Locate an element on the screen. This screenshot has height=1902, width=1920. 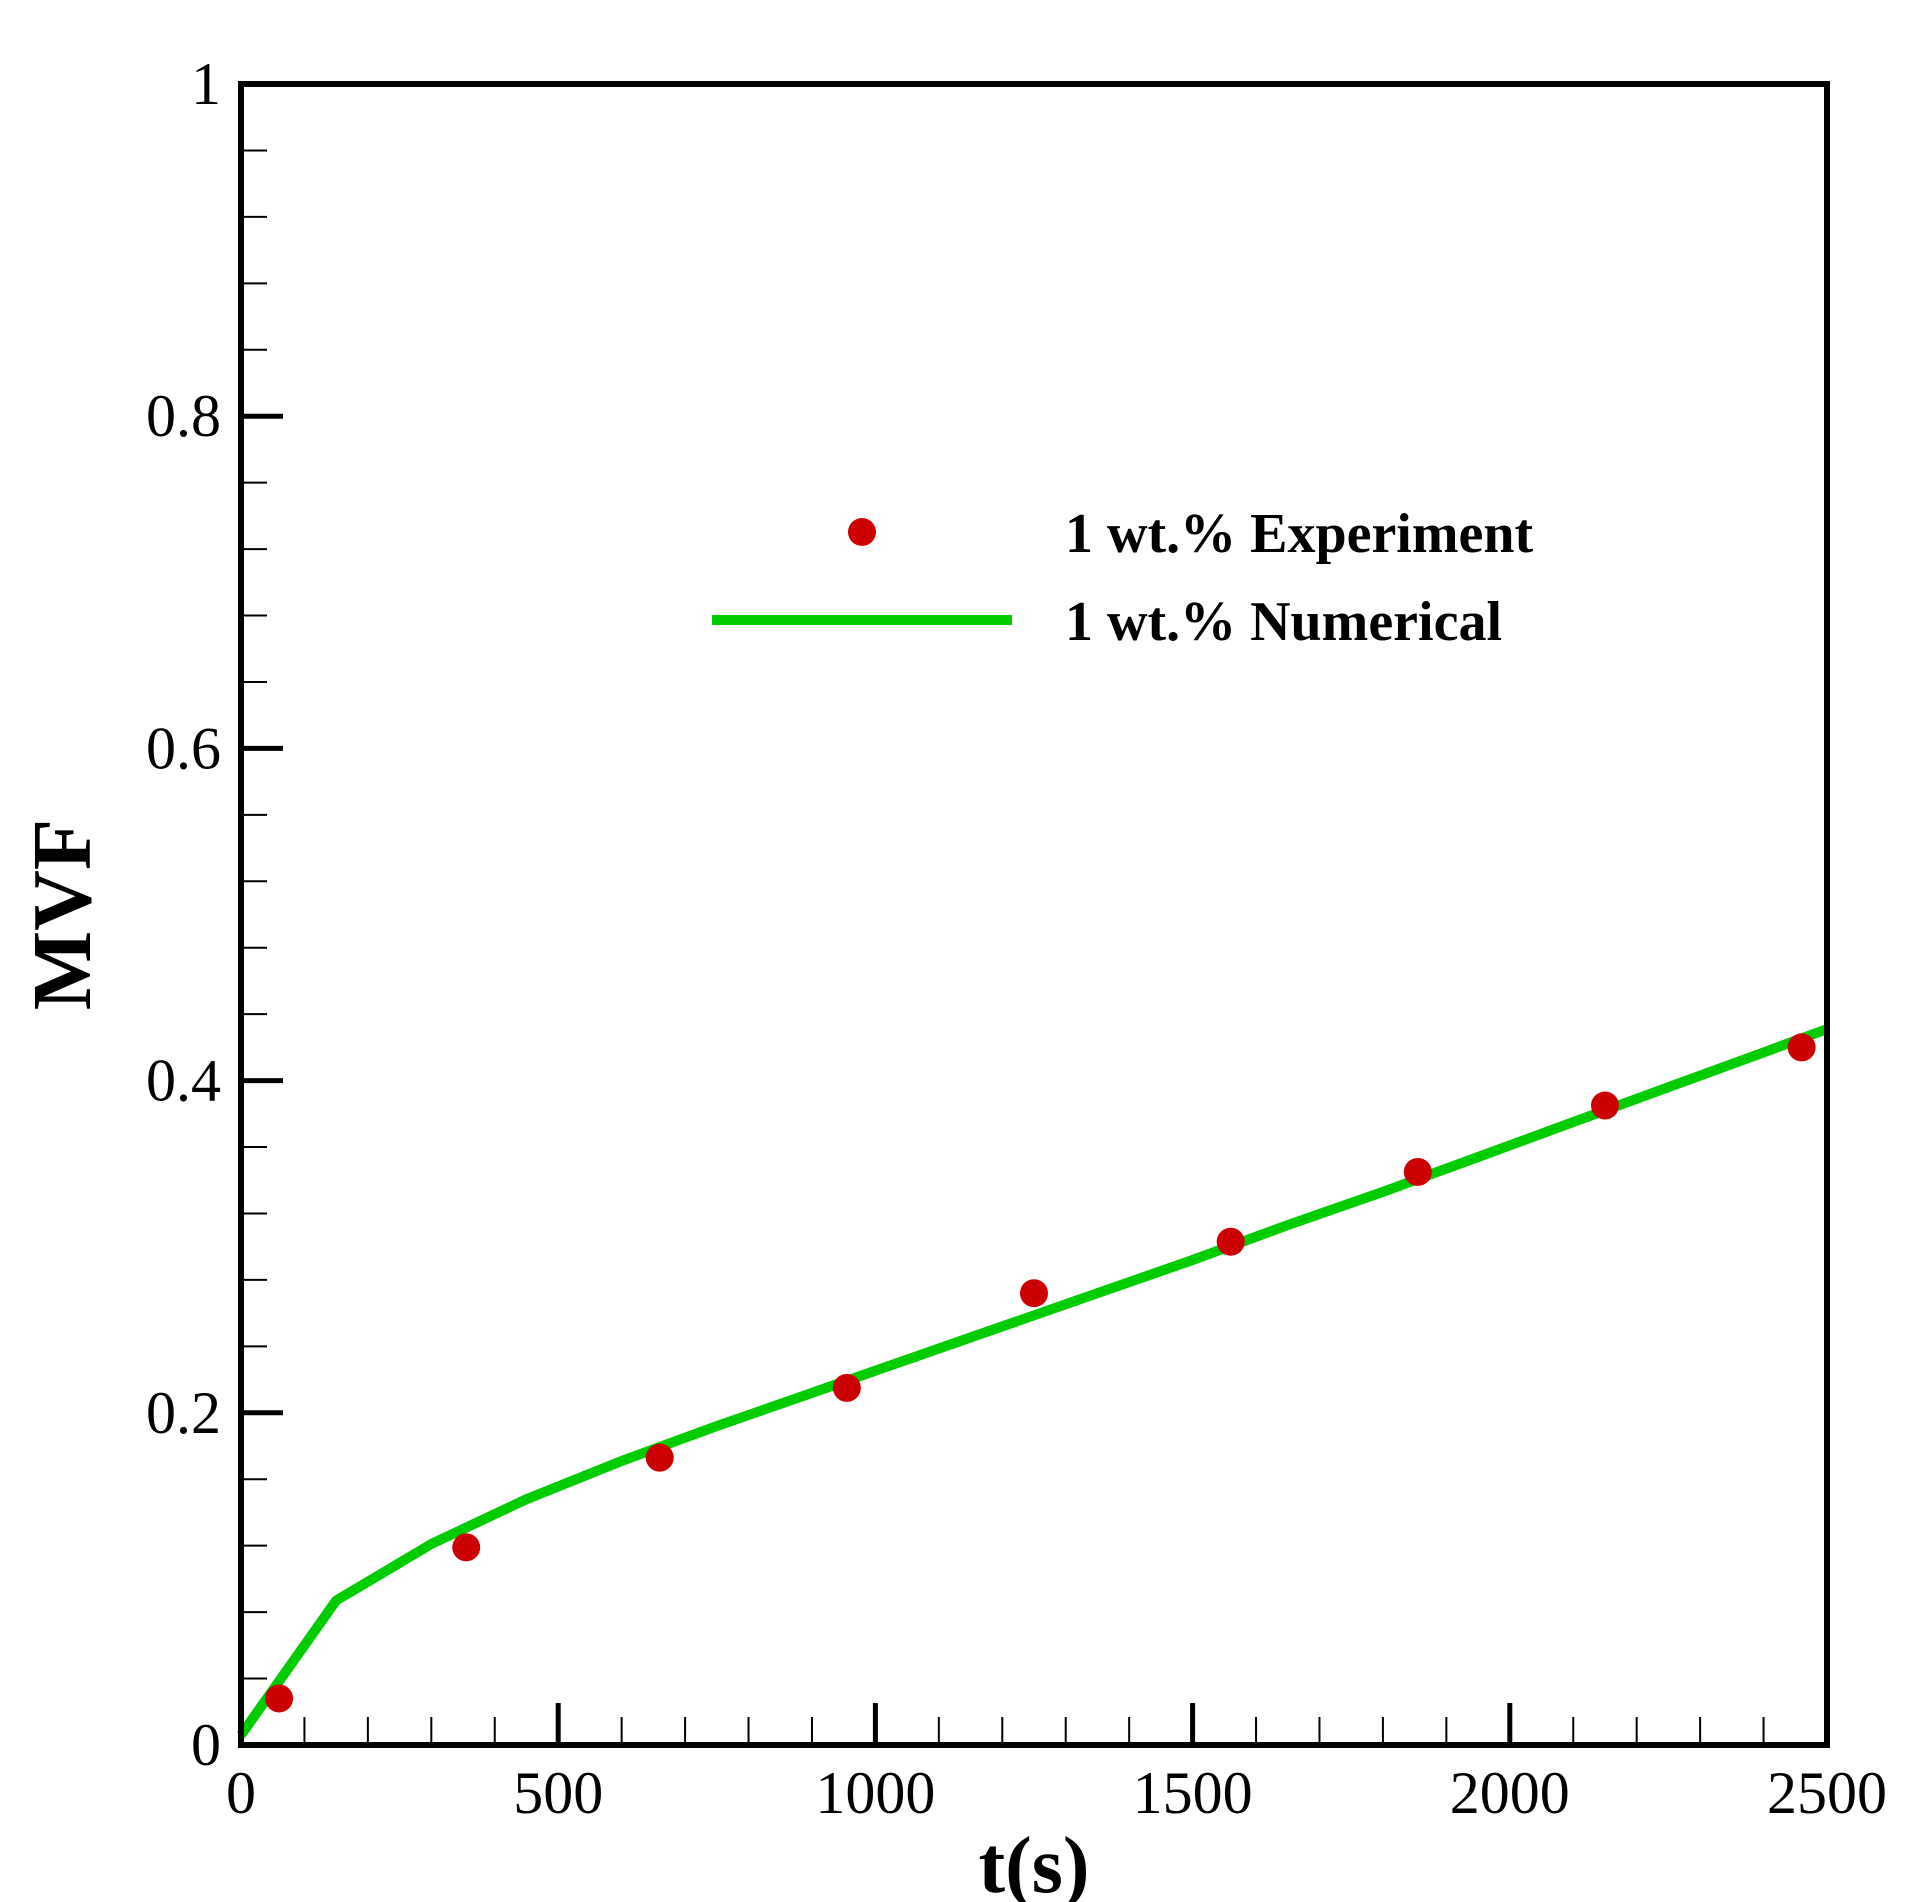
x-tick-label: 1000 is located at coordinates (875, 1793).